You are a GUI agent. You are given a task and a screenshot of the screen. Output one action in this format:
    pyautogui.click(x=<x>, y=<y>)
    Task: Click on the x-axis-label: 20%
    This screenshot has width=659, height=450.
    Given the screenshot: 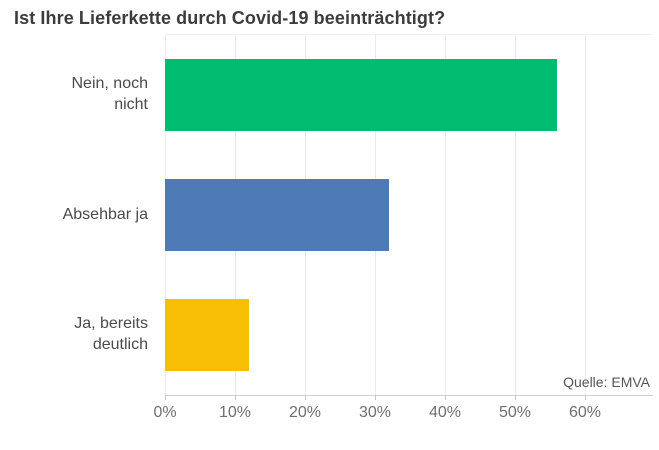 What is the action you would take?
    pyautogui.click(x=305, y=412)
    